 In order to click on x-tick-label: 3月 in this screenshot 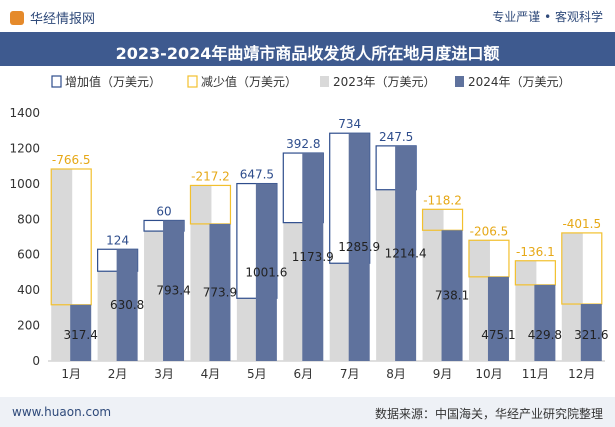, I will do `click(164, 374)`.